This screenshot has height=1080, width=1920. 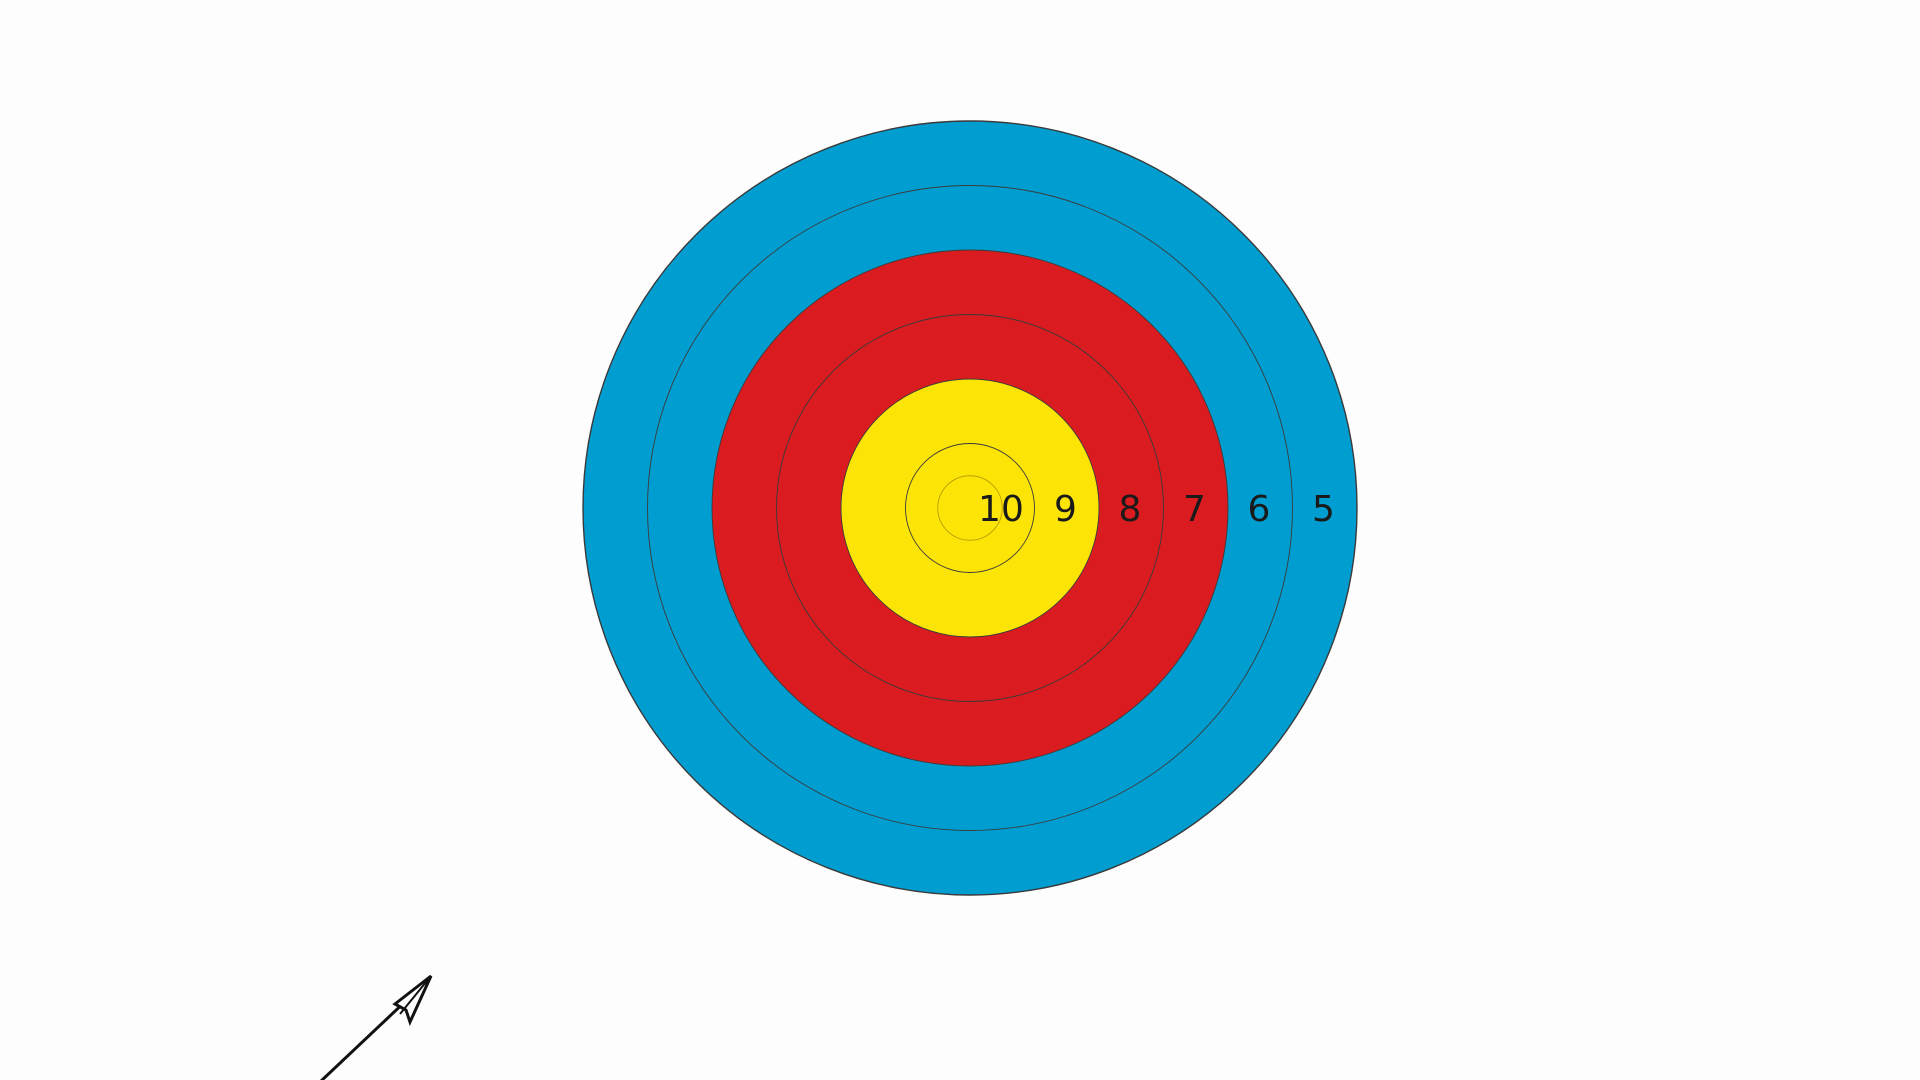 What do you see at coordinates (1001, 509) in the screenshot?
I see `ring-label-10: 10` at bounding box center [1001, 509].